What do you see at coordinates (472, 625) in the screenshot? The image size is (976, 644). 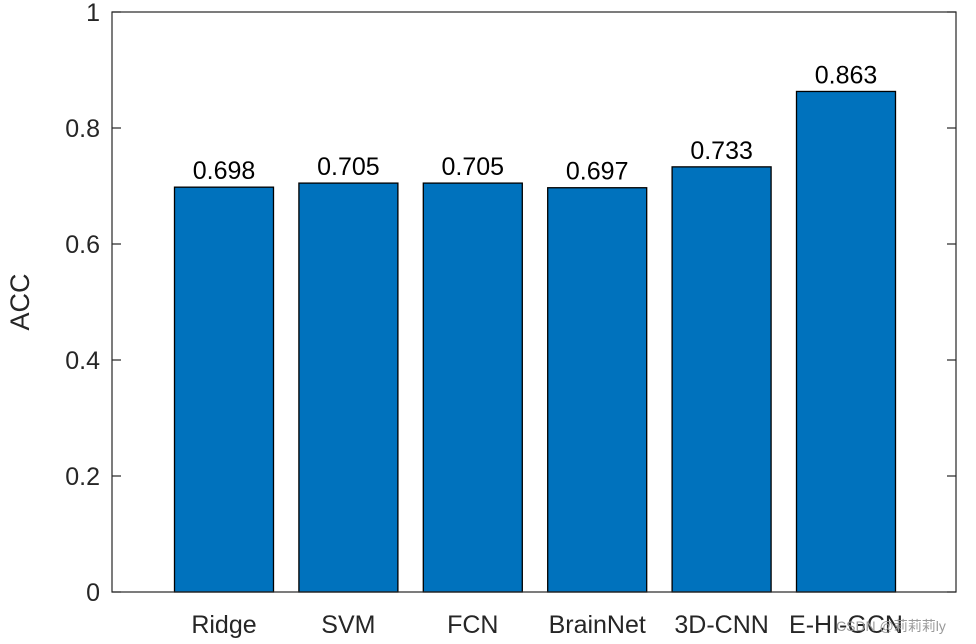 I see `x-tick-label: FCN` at bounding box center [472, 625].